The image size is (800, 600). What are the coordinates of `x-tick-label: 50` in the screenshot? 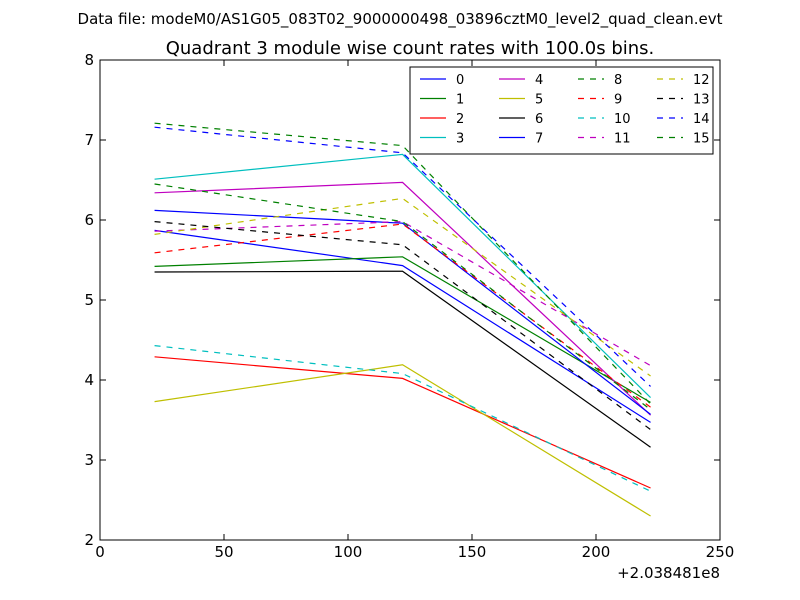 It's located at (223, 552).